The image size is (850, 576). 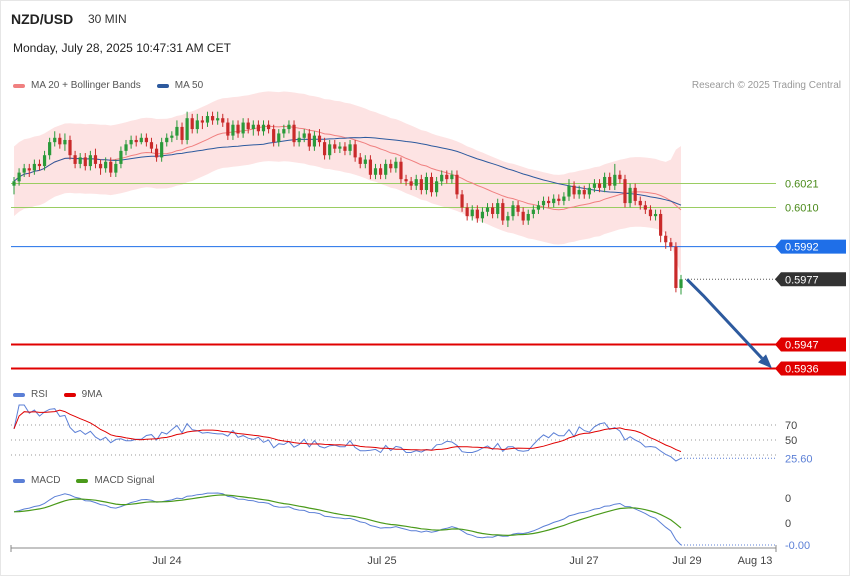 I want to click on legend-item-macd: MACD, so click(x=36, y=480).